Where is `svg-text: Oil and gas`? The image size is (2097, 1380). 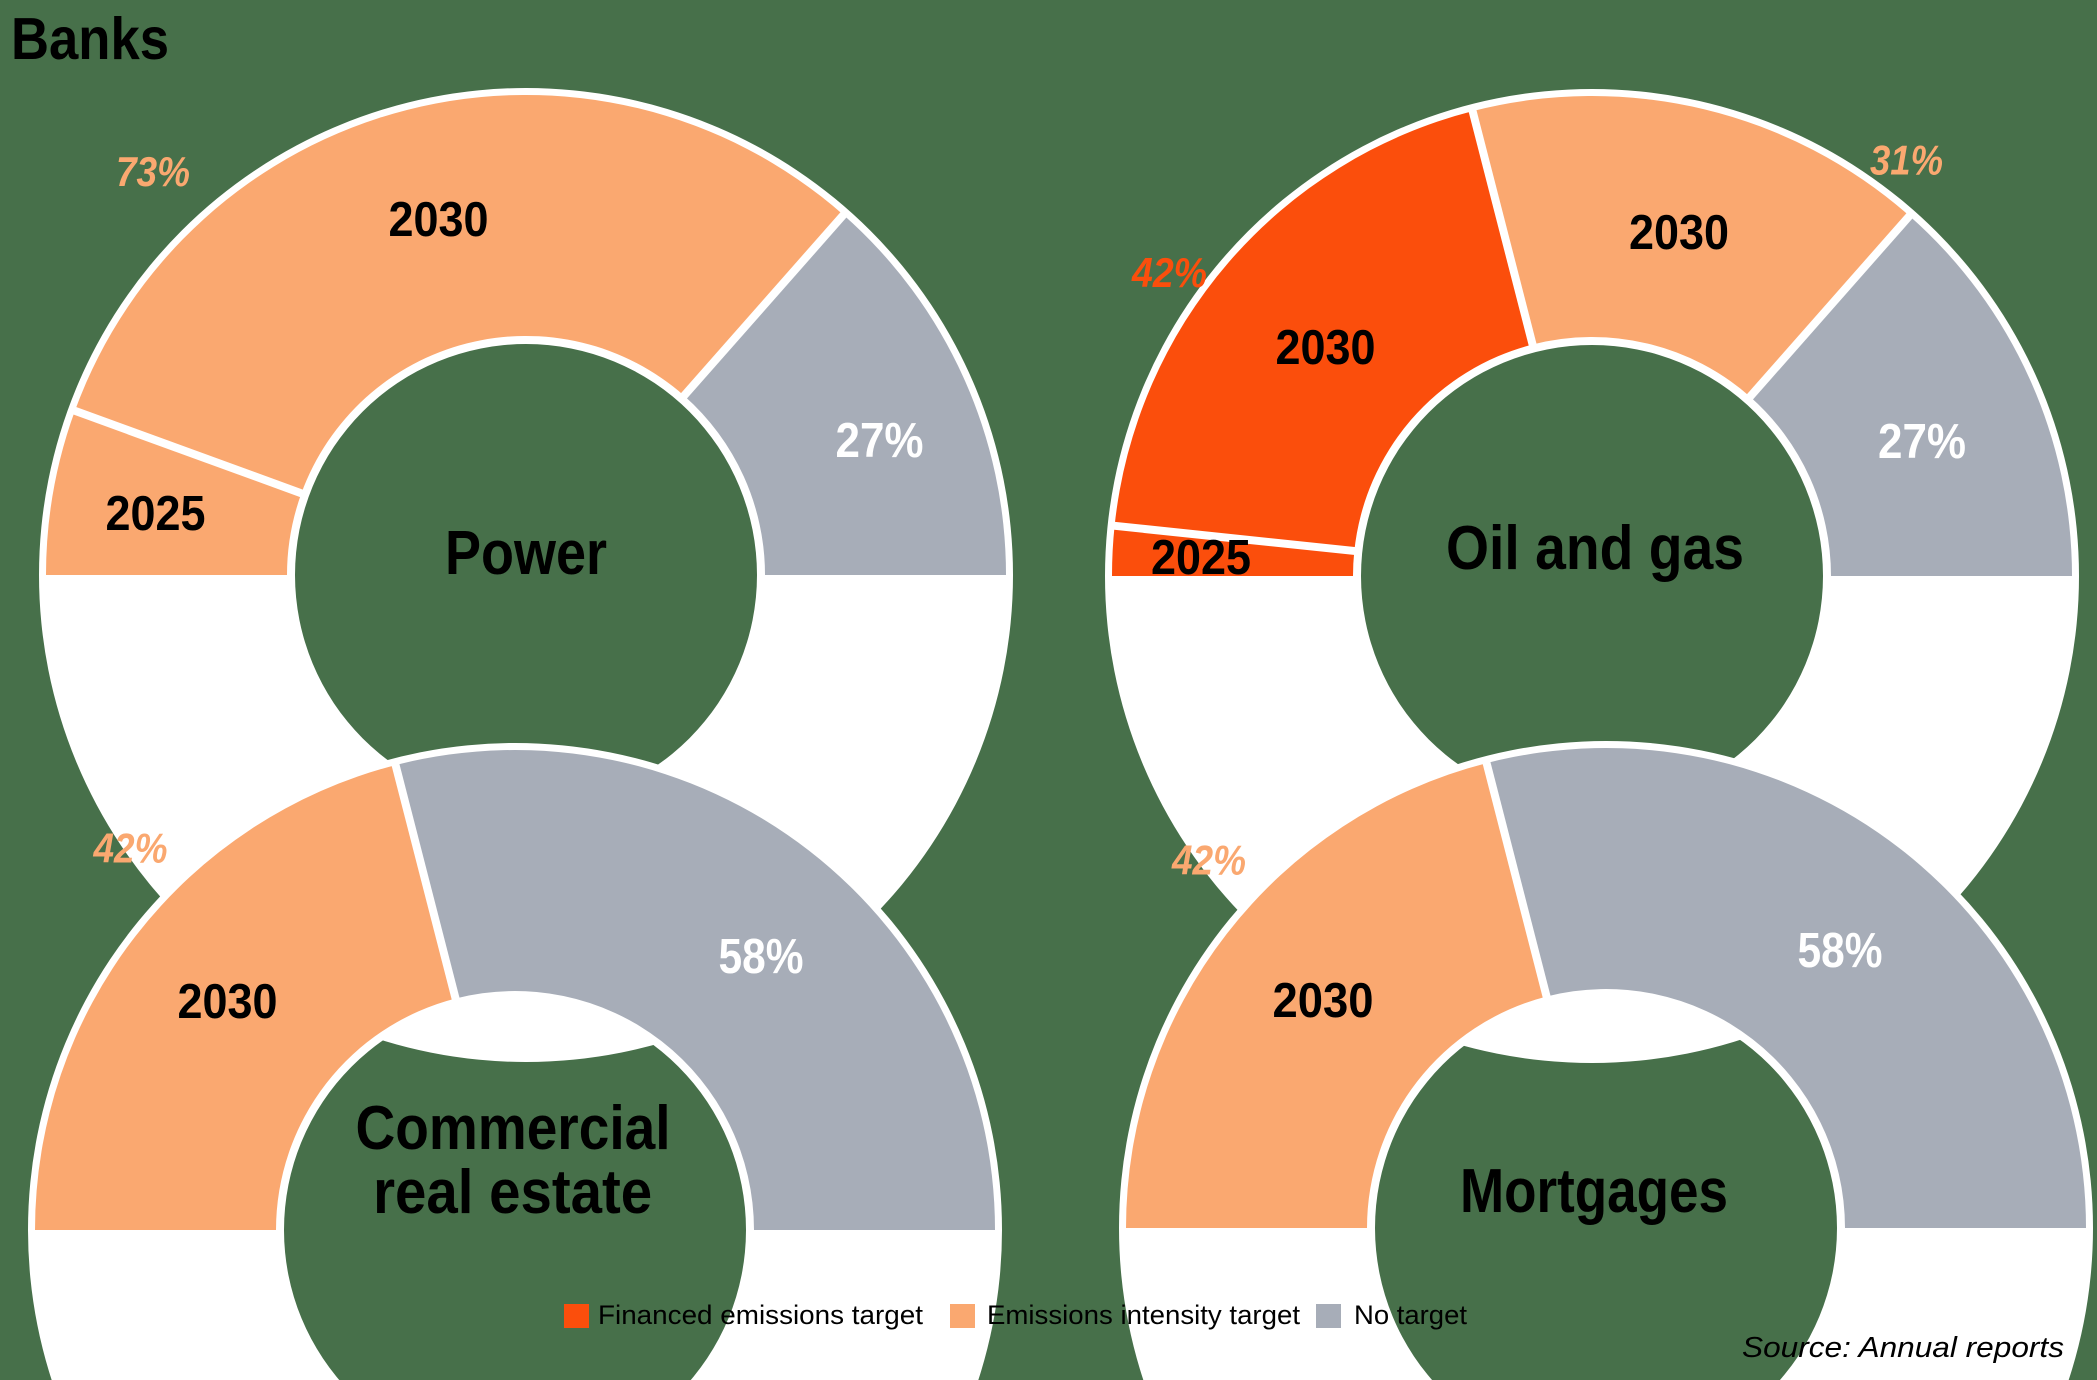
svg-text: Oil and gas is located at coordinates (1595, 548).